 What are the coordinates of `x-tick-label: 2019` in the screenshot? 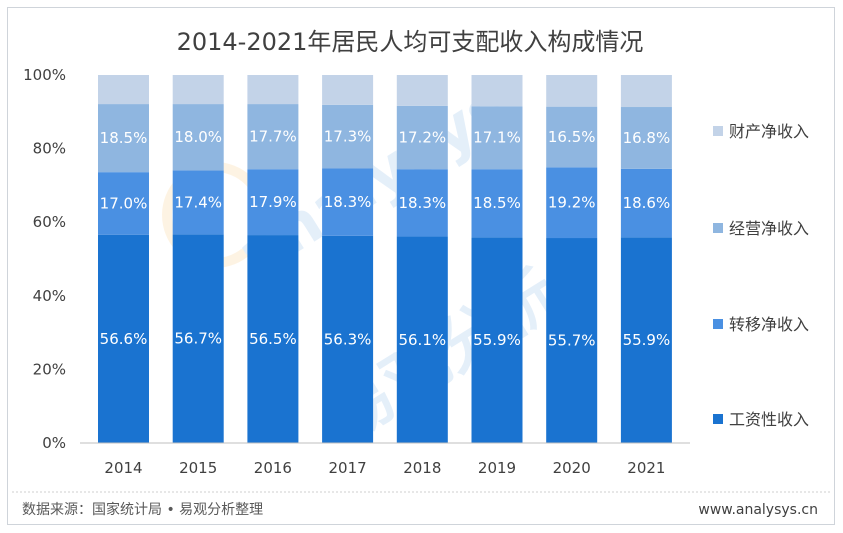 It's located at (497, 468).